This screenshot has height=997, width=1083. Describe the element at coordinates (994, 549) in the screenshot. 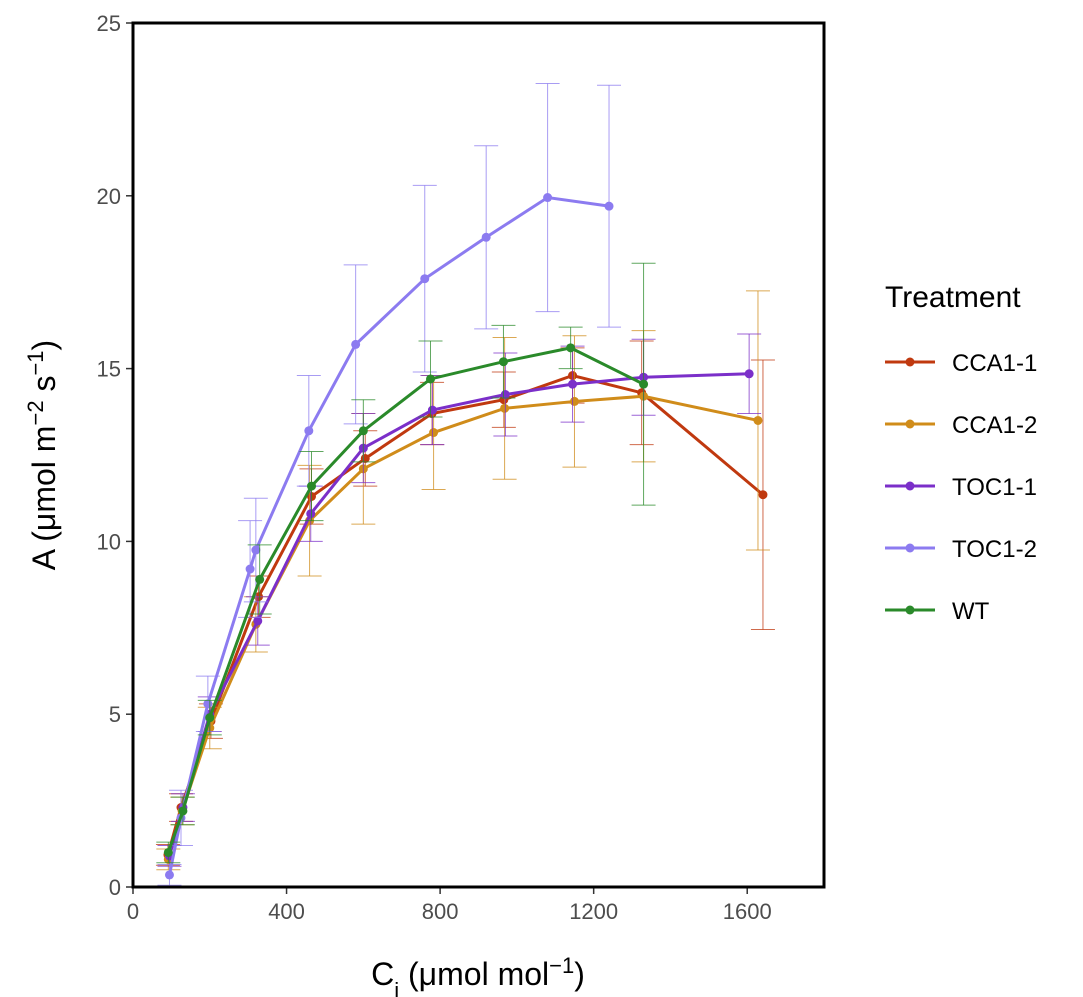

I see `legend-label: TOC1-2` at that location.